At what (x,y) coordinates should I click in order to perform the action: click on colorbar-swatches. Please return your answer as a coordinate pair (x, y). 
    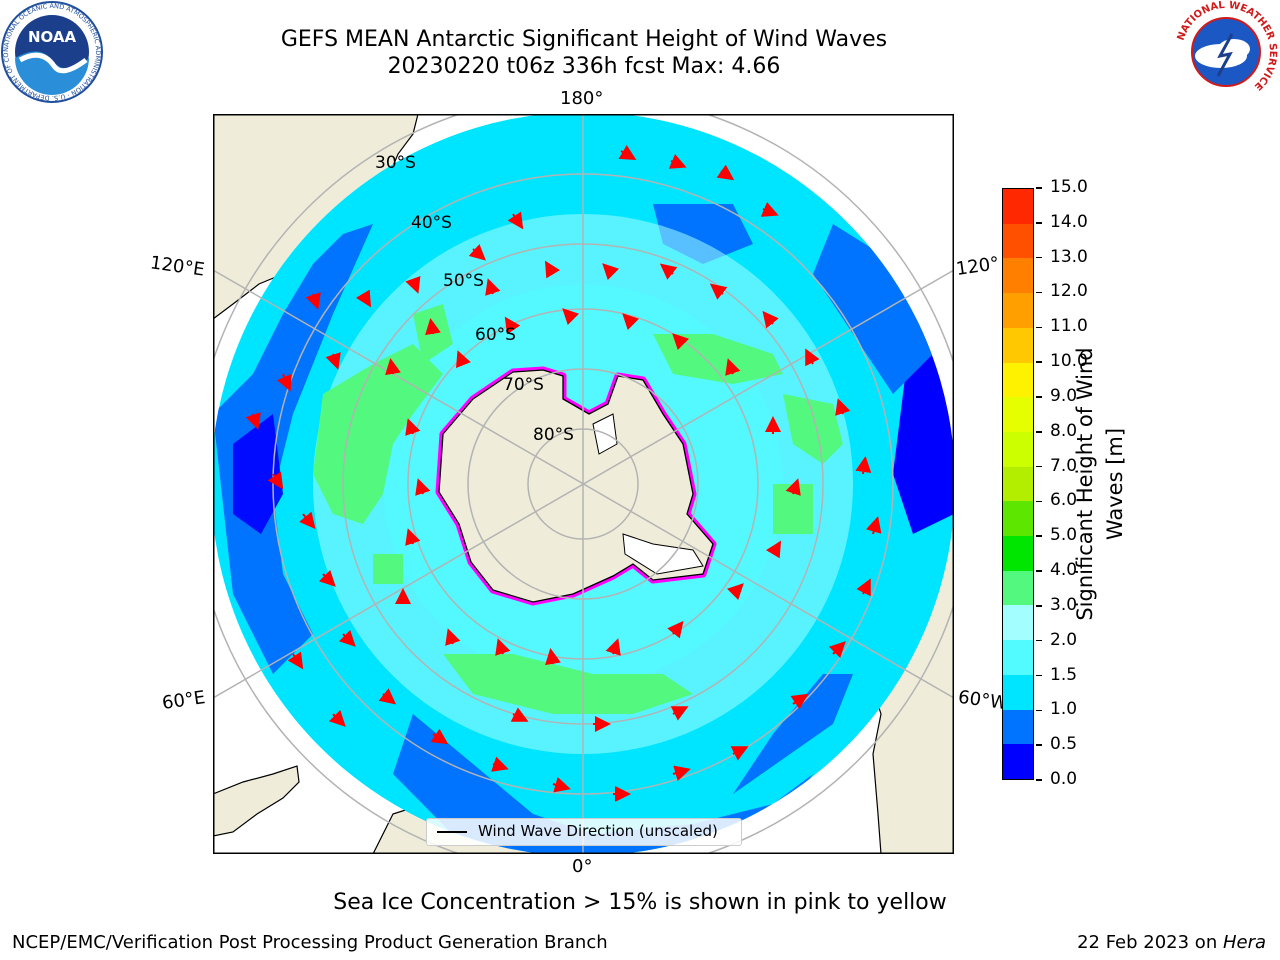
    Looking at the image, I should click on (1018, 484).